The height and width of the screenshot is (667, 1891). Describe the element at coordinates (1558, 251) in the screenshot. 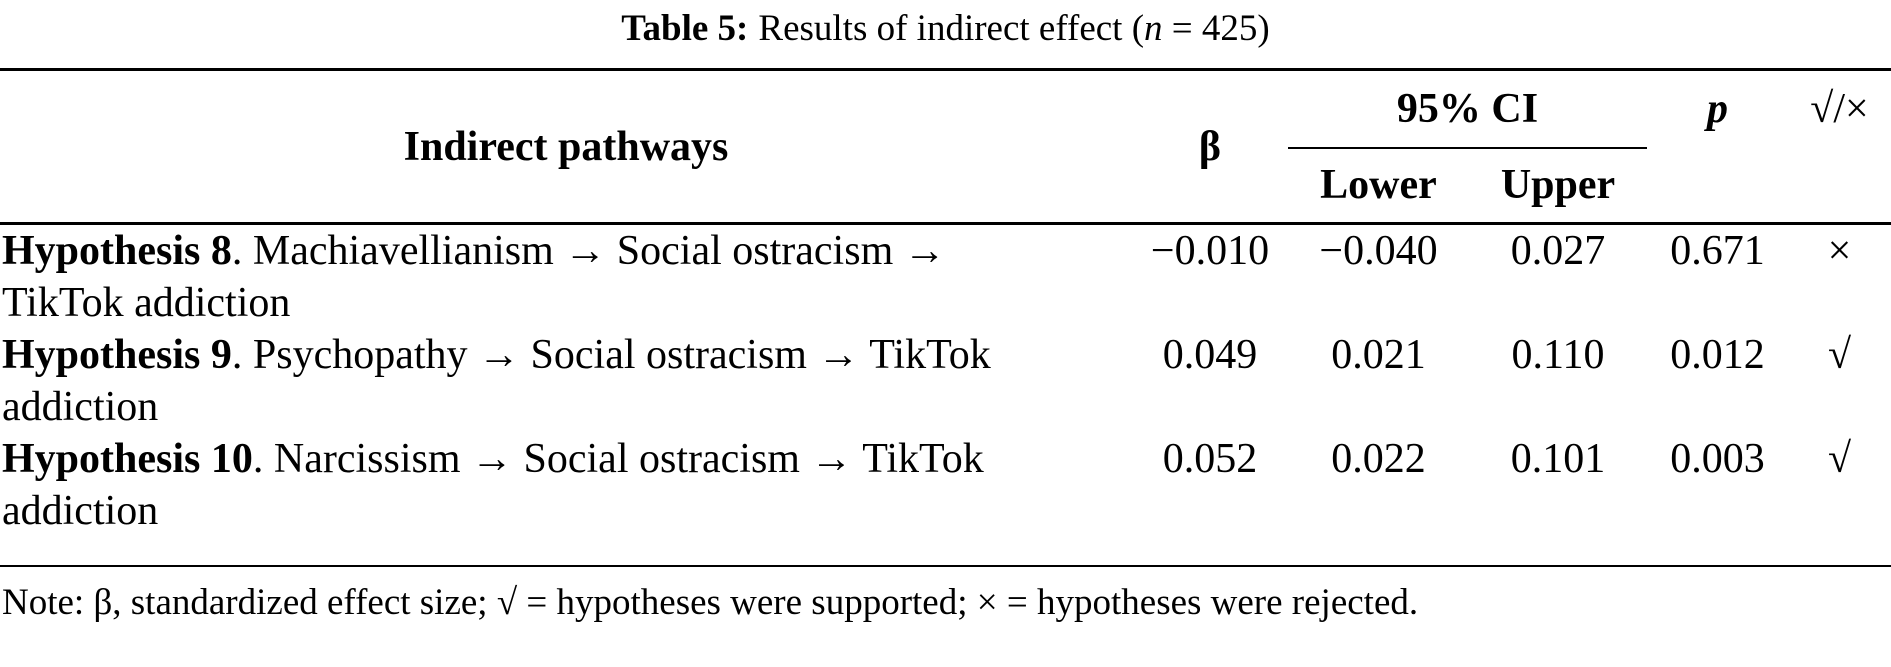

I see `ci-upper-value: 0.027` at that location.